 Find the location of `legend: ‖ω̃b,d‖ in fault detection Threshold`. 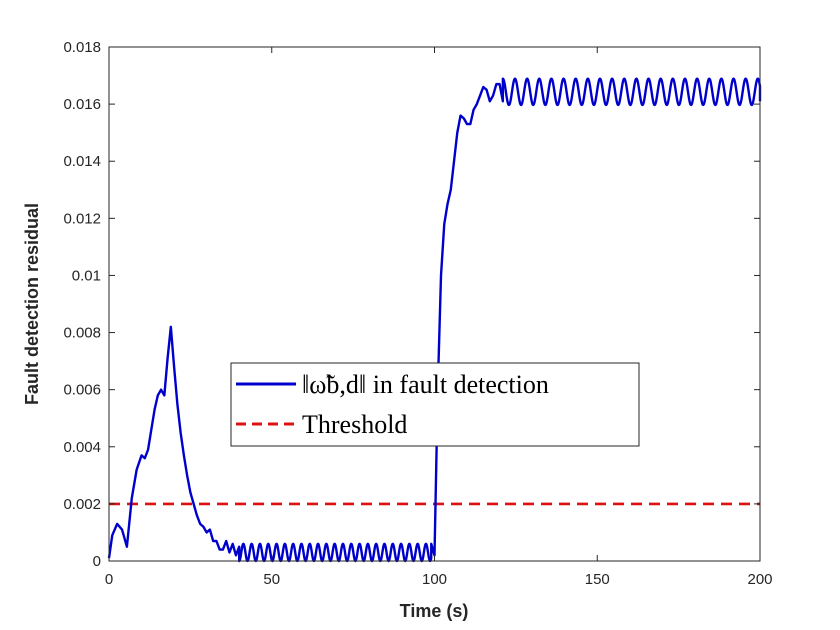

legend: ‖ω̃b,d‖ in fault detection Threshold is located at coordinates (435, 404).